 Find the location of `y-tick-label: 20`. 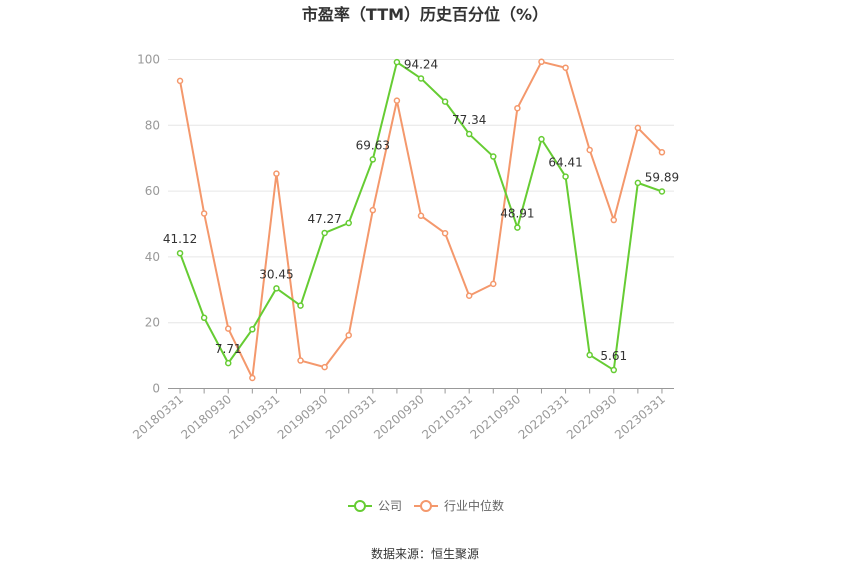

y-tick-label: 20 is located at coordinates (152, 323).